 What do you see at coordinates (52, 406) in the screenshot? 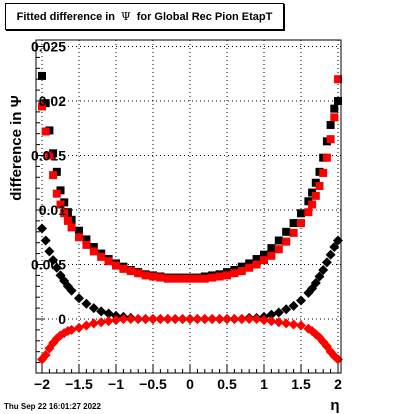
I see `timestamp-footer: Thu Sep 22 16:01:27 2022` at bounding box center [52, 406].